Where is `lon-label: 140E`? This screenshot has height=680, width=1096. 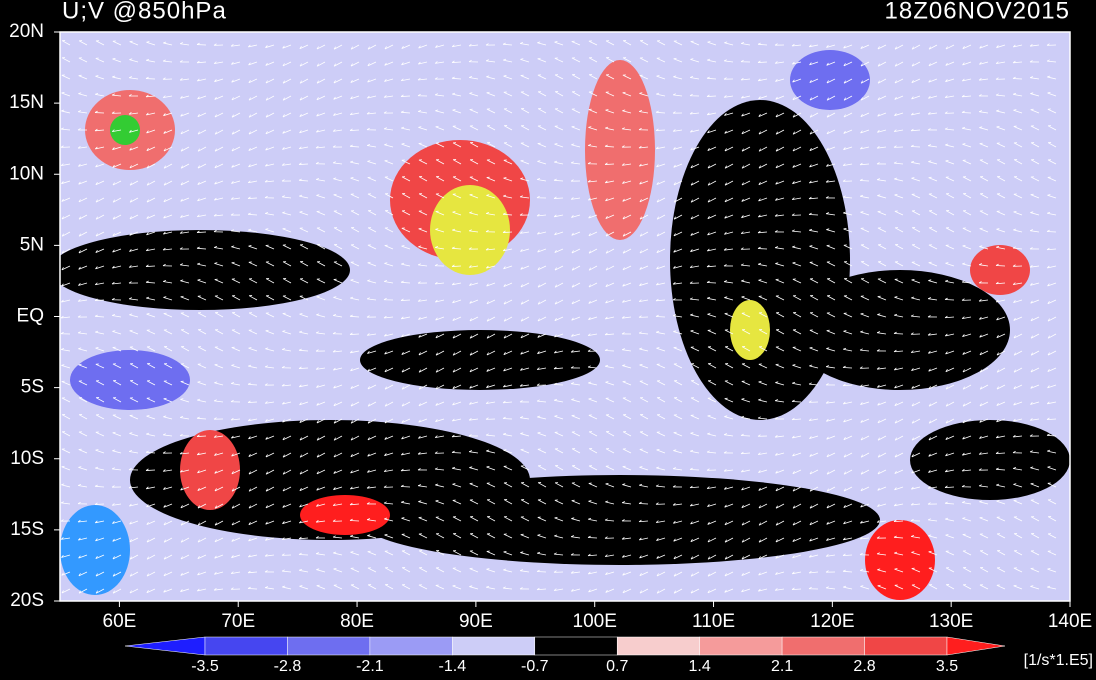
lon-label: 140E is located at coordinates (1070, 621).